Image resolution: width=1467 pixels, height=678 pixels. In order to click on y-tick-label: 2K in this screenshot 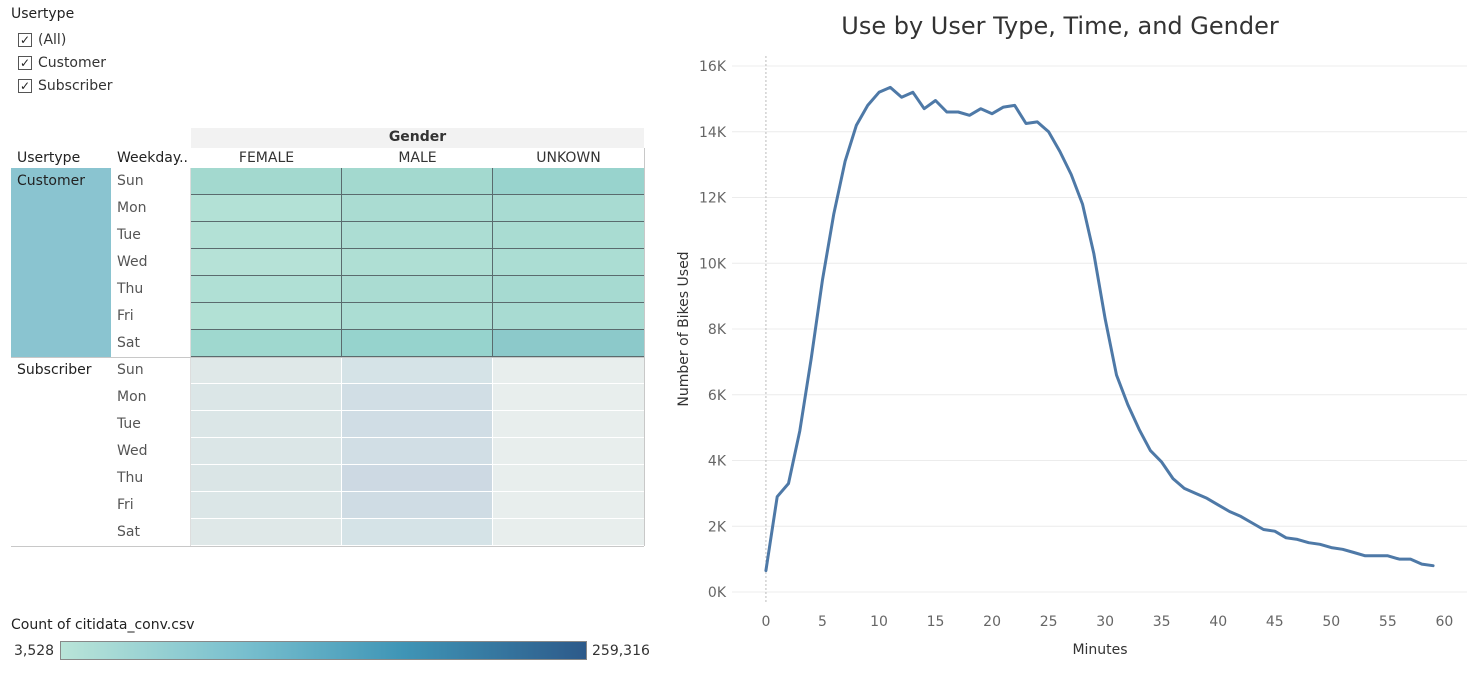, I will do `click(717, 527)`.